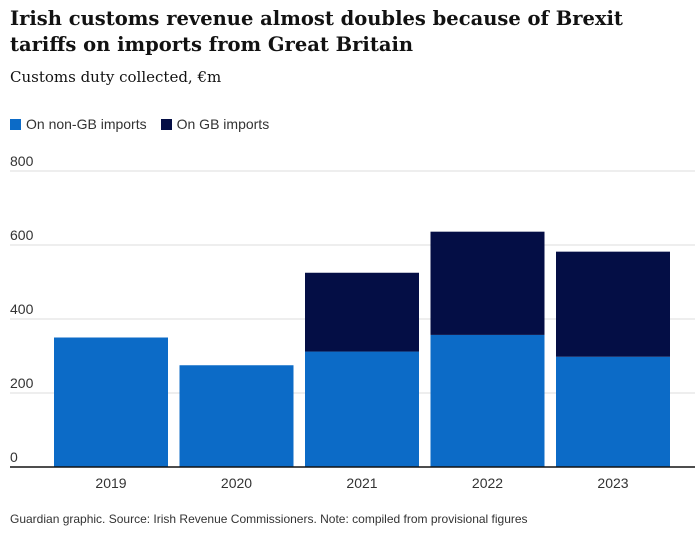 This screenshot has width=700, height=544. I want to click on bar-2022-gb, so click(487, 283).